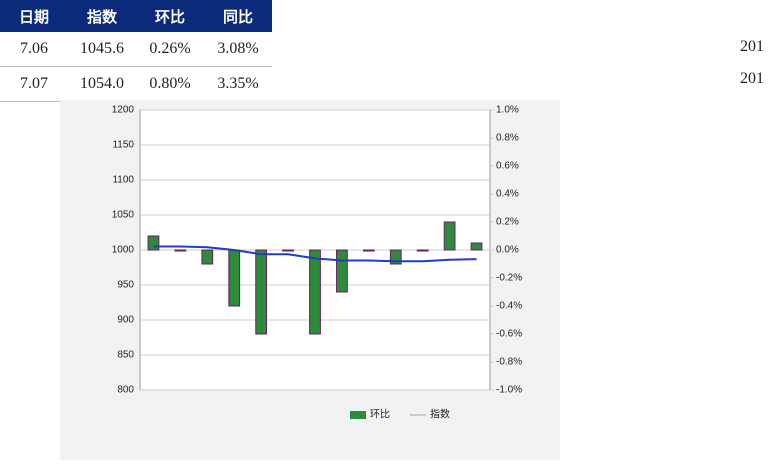 The image size is (779, 468). What do you see at coordinates (170, 16) in the screenshot?
I see `header-cell: 环比` at bounding box center [170, 16].